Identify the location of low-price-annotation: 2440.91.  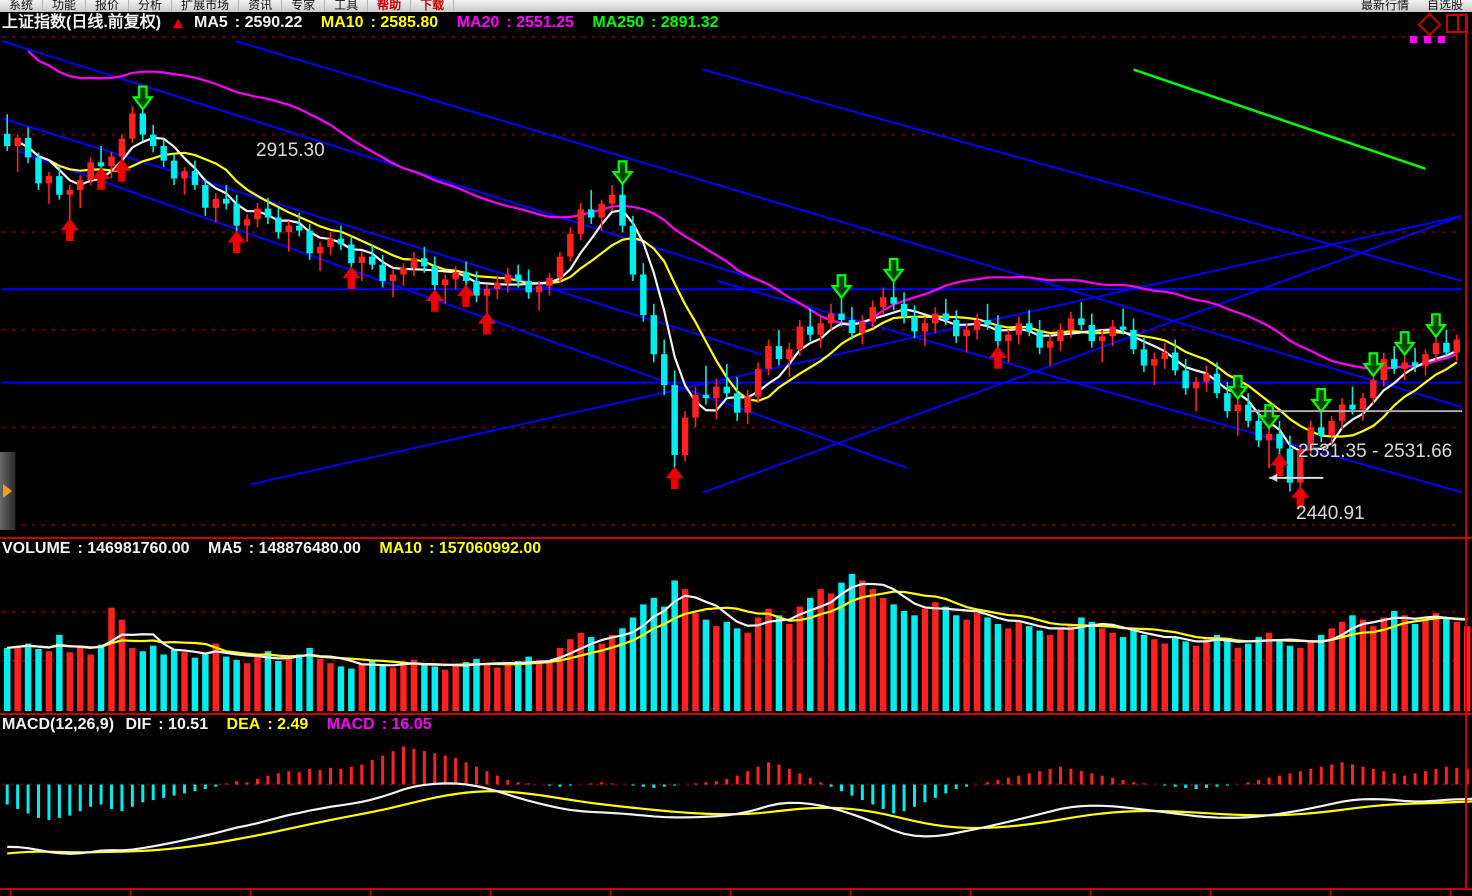
(1330, 513).